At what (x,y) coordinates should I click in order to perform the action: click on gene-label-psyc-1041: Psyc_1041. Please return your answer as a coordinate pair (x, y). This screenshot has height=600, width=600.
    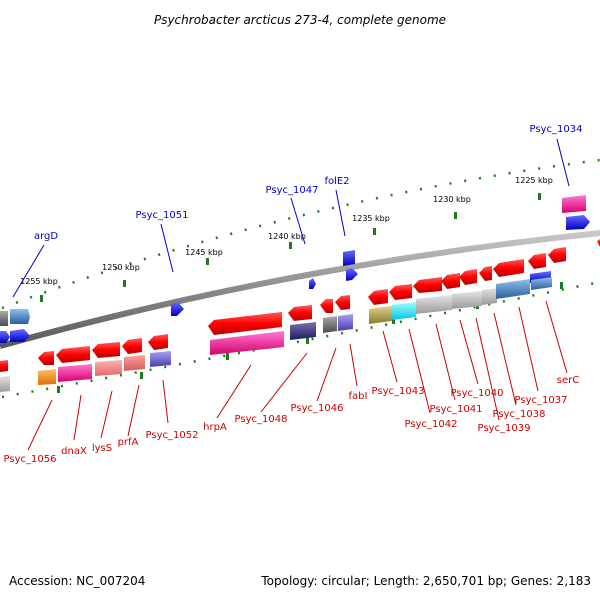
    Looking at the image, I should click on (456, 409).